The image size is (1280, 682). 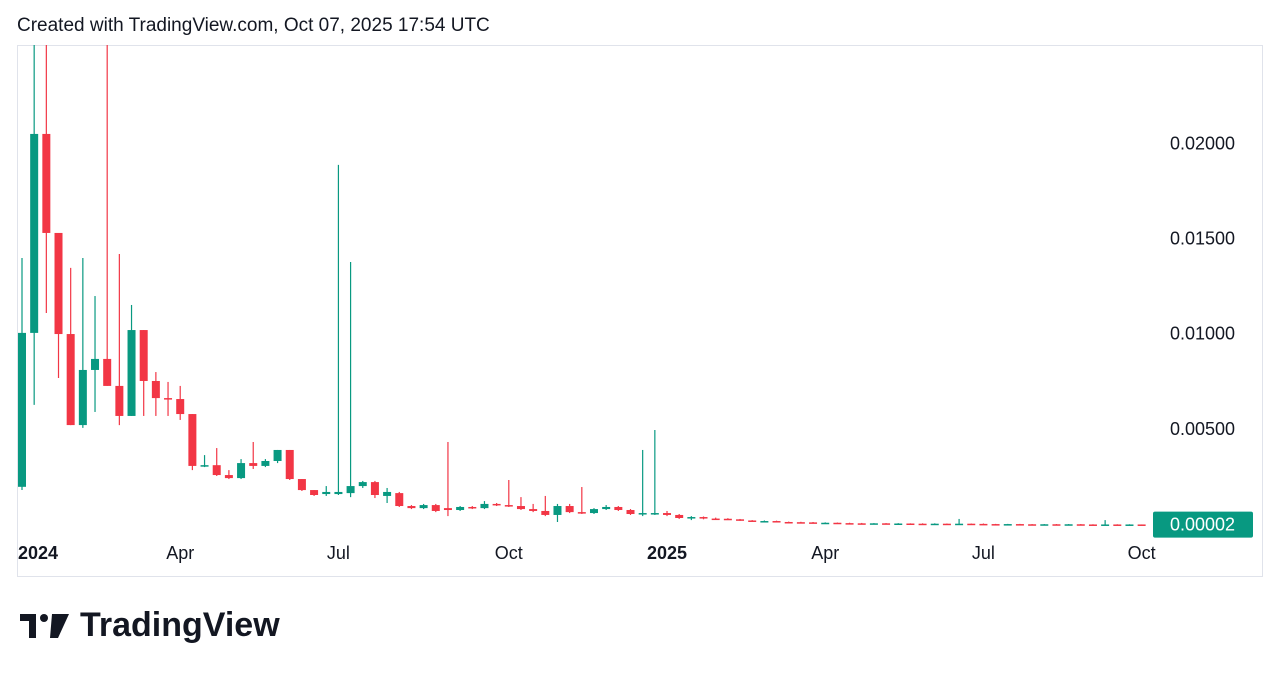 I want to click on x-tick-label: Apr, so click(x=825, y=553).